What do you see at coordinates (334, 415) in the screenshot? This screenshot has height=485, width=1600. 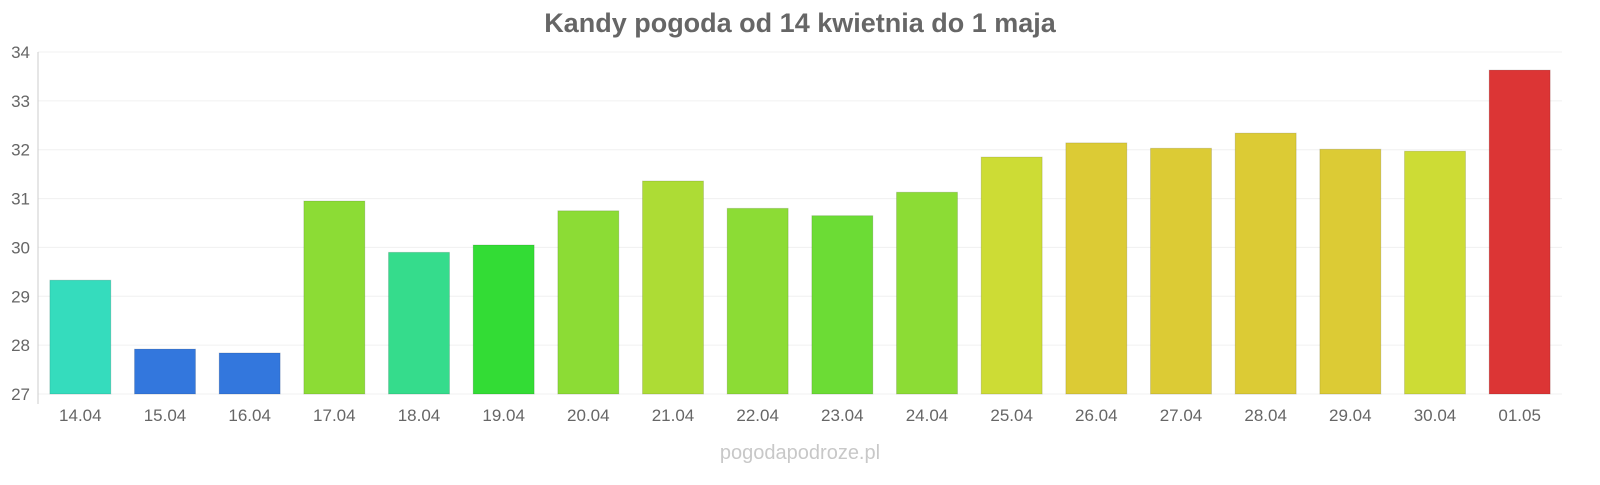 I see `x-tick-label: 17.04` at bounding box center [334, 415].